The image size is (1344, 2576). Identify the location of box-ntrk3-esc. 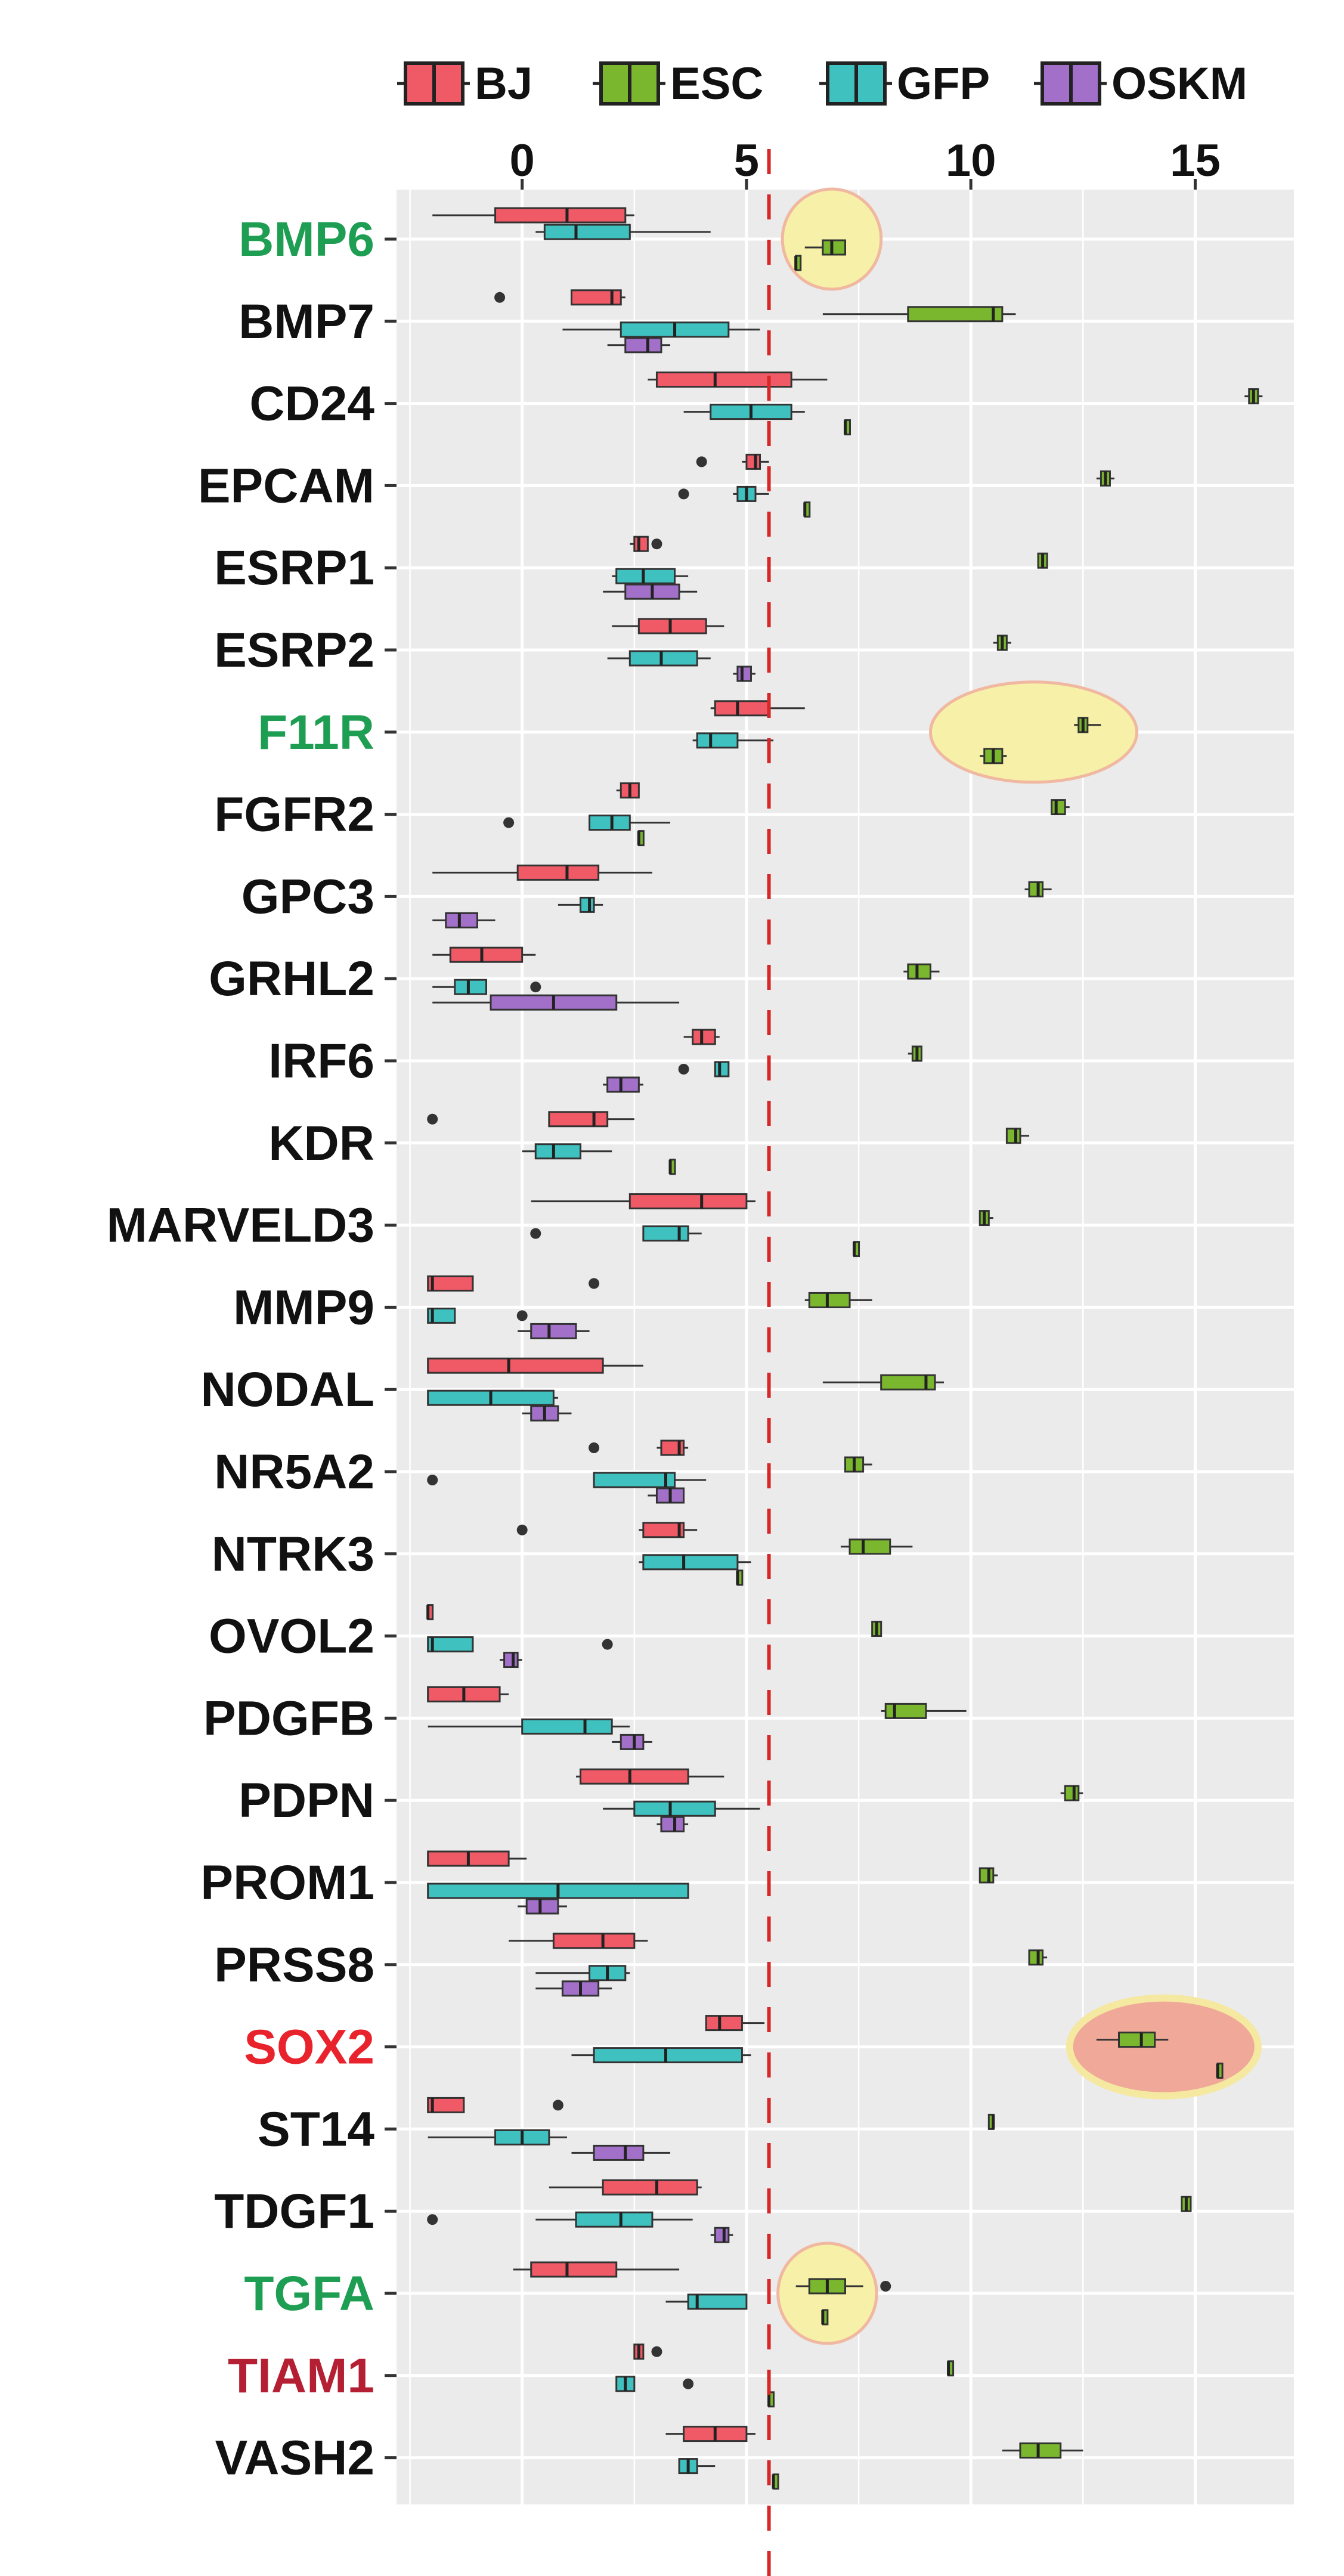
(876, 1547).